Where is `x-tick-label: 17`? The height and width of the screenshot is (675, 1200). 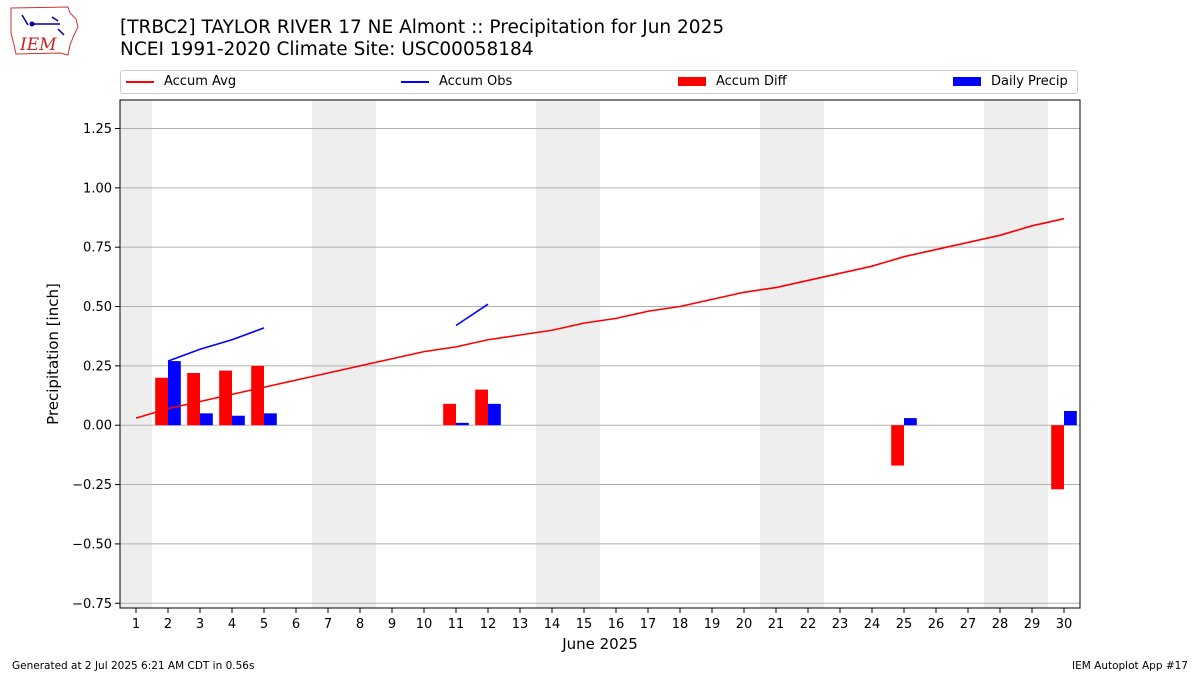
x-tick-label: 17 is located at coordinates (648, 624).